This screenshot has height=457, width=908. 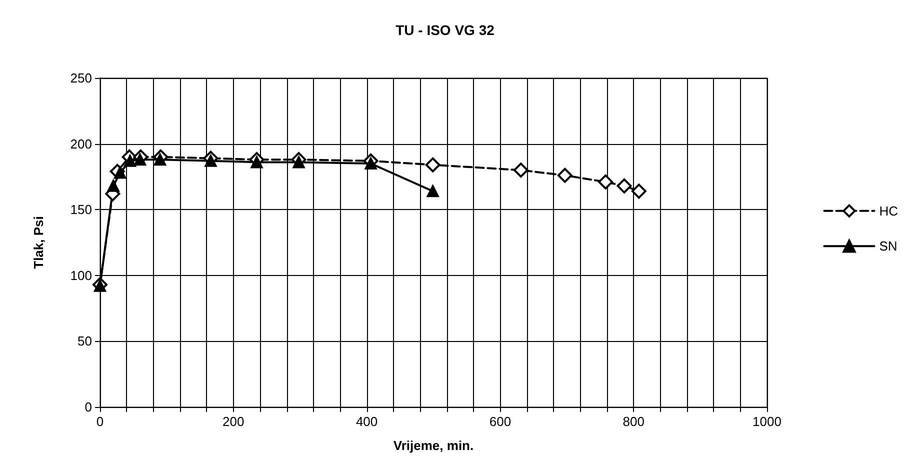 What do you see at coordinates (367, 421) in the screenshot?
I see `x-tick-label: 400` at bounding box center [367, 421].